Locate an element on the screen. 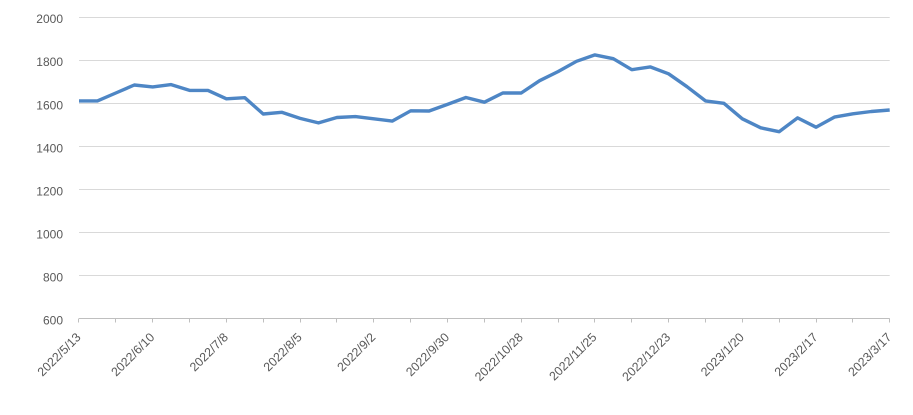 The image size is (913, 415). svg-text: 600 is located at coordinates (53, 321).